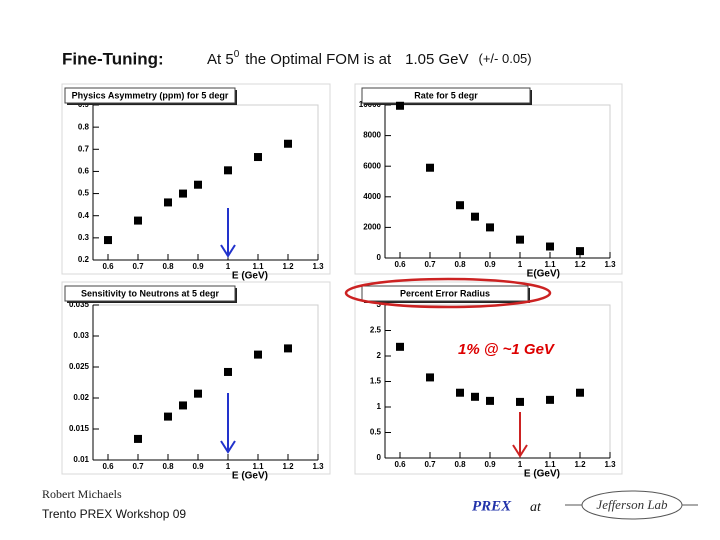 This screenshot has width=720, height=540. I want to click on highlight-ellipse, so click(448, 293).